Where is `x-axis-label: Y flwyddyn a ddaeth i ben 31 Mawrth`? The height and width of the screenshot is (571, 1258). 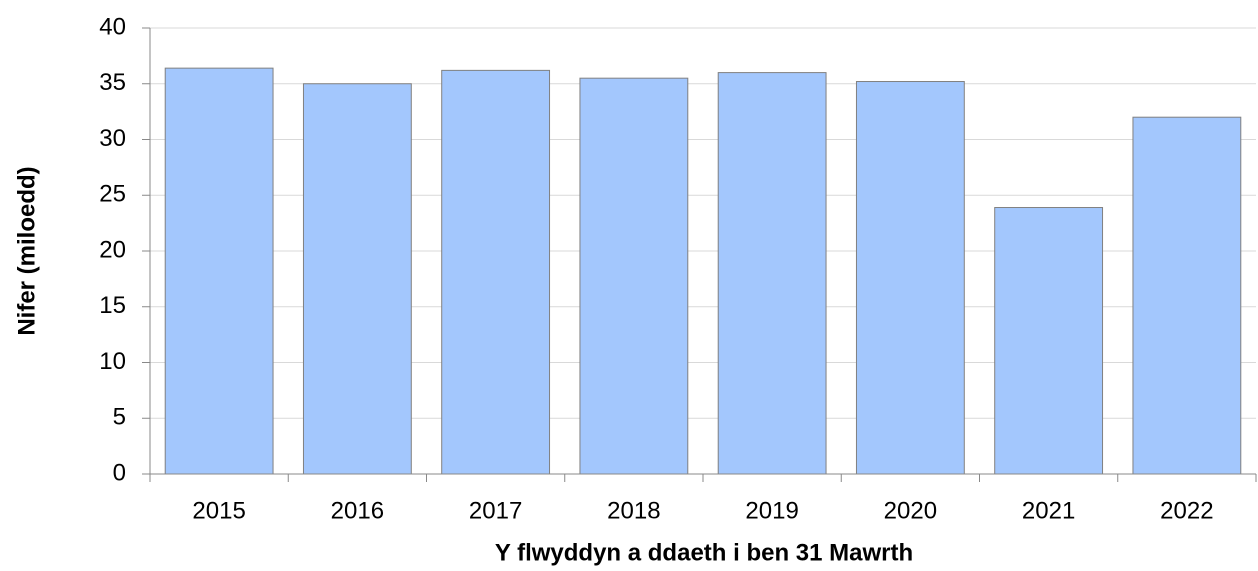
x-axis-label: Y flwyddyn a ddaeth i ben 31 Mawrth is located at coordinates (704, 552).